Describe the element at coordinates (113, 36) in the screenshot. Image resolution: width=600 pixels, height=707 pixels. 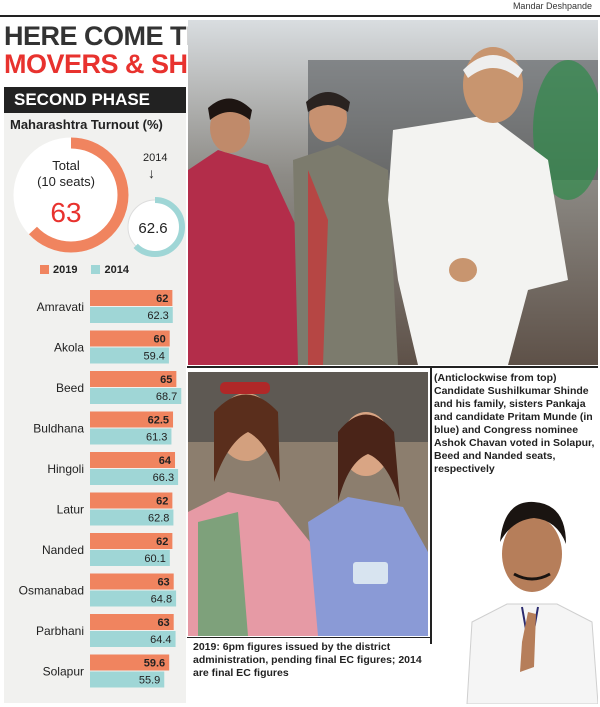
I see `headline-line-1: HERE COME THE` at that location.